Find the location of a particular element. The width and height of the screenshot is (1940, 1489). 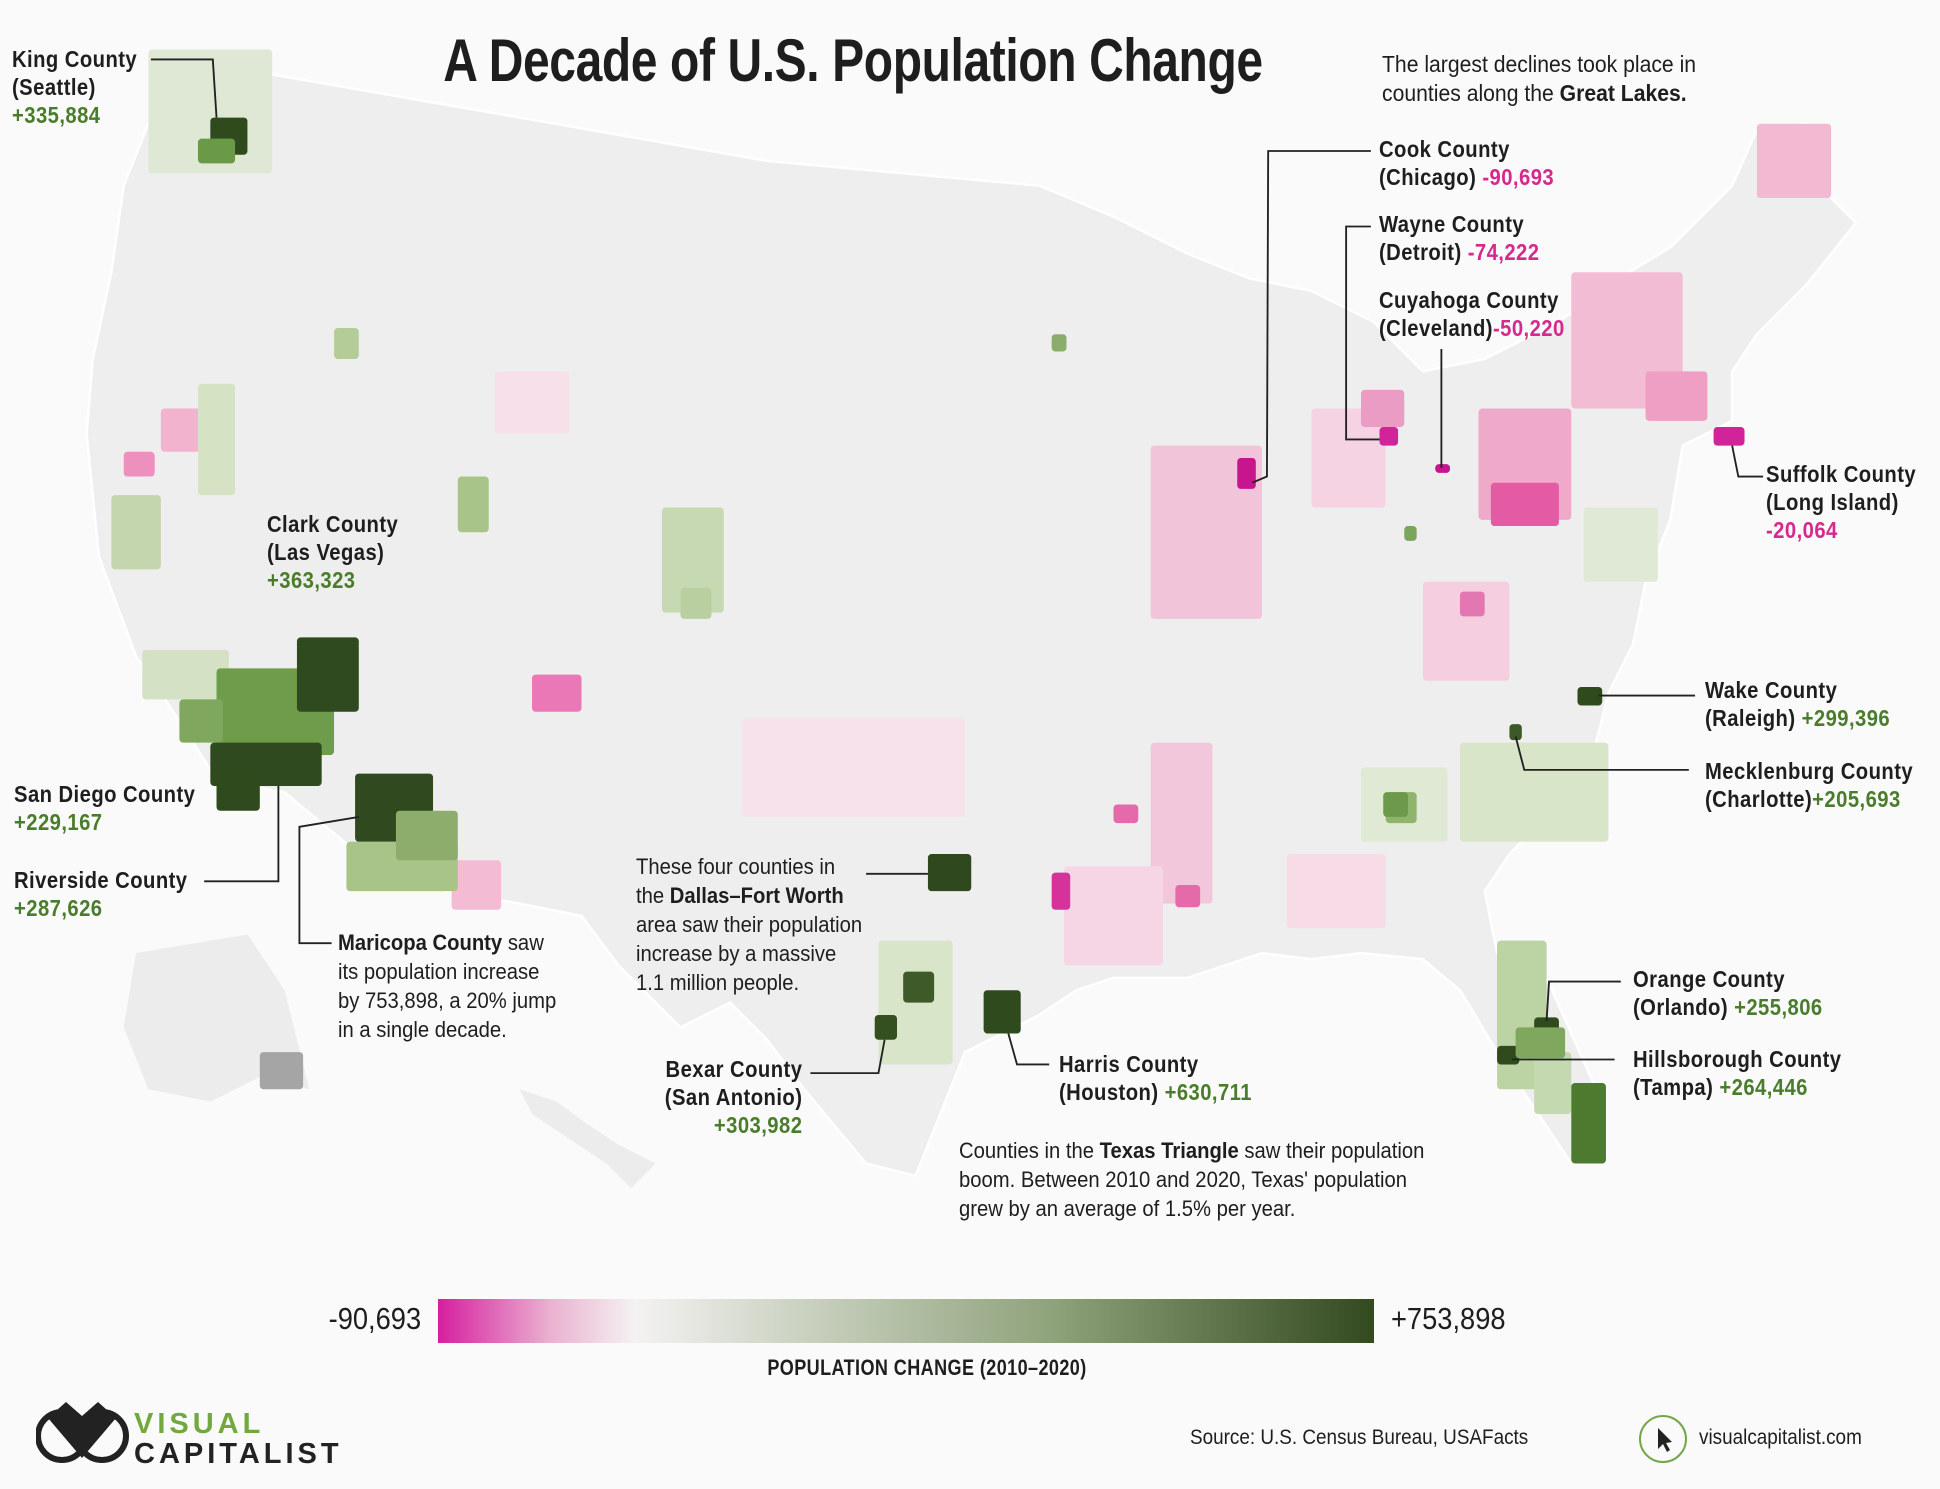

callout-wayne: Wayne County (Detroit) -74,222 is located at coordinates (1459, 238).